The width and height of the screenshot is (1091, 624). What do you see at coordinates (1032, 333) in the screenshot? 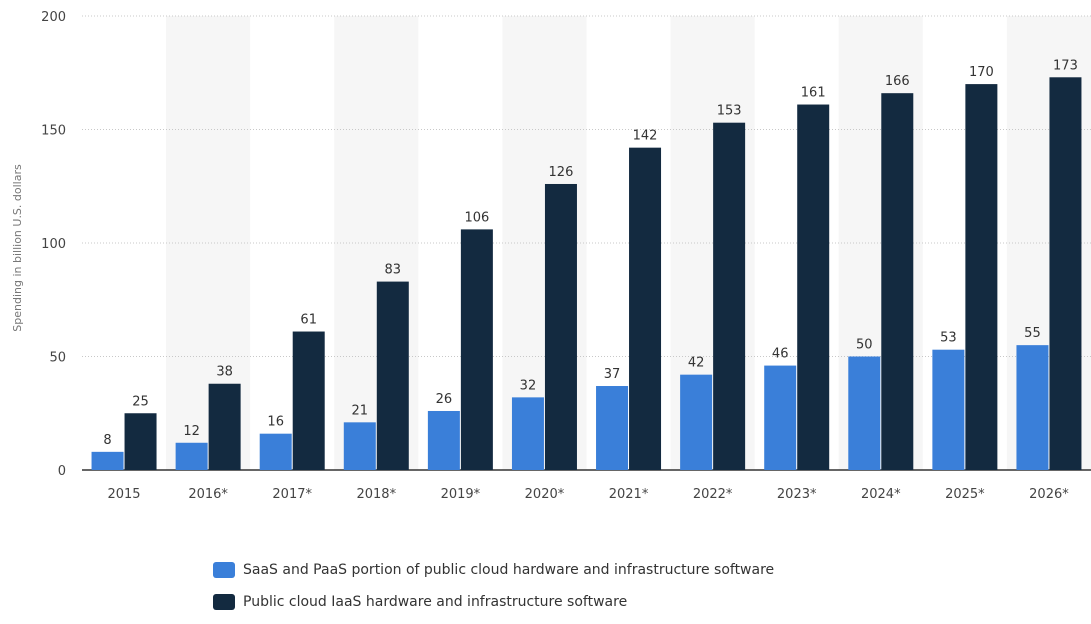
I see `data-label: 55` at bounding box center [1032, 333].